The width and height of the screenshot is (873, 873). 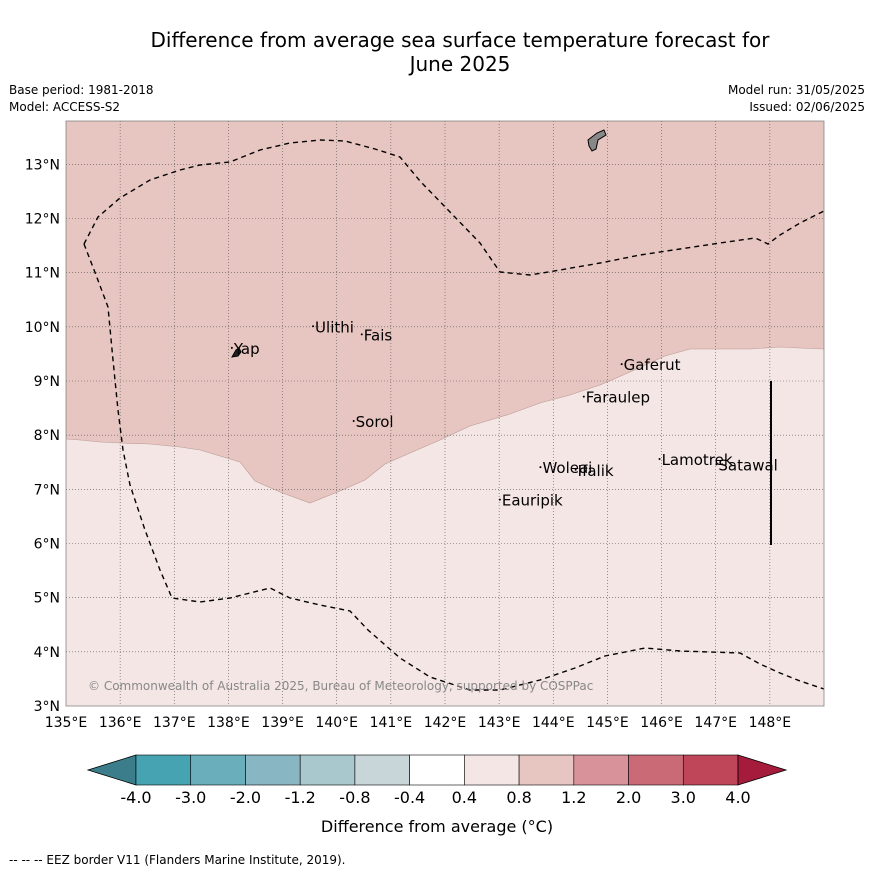 What do you see at coordinates (120, 723) in the screenshot?
I see `lon-tick-label: 136°E` at bounding box center [120, 723].